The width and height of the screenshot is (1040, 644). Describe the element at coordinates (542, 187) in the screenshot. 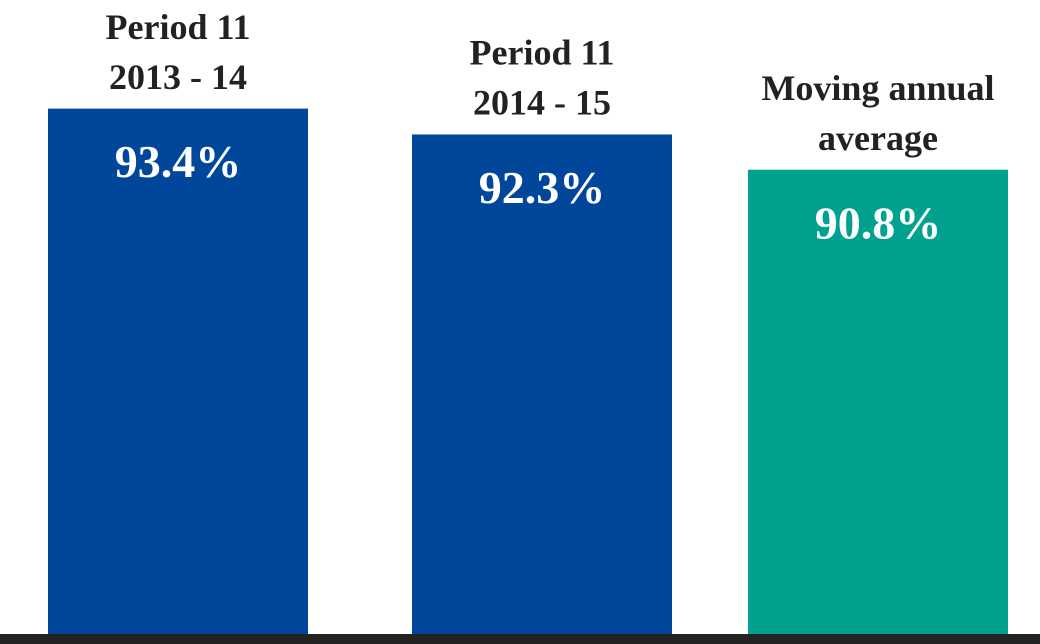

I see `value-label: 92.3%` at that location.